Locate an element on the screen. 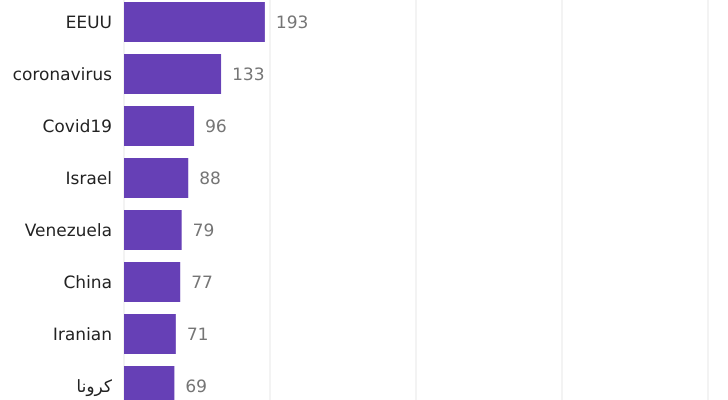 This screenshot has width=728, height=400. y-tick-label: Venezuela is located at coordinates (68, 231).